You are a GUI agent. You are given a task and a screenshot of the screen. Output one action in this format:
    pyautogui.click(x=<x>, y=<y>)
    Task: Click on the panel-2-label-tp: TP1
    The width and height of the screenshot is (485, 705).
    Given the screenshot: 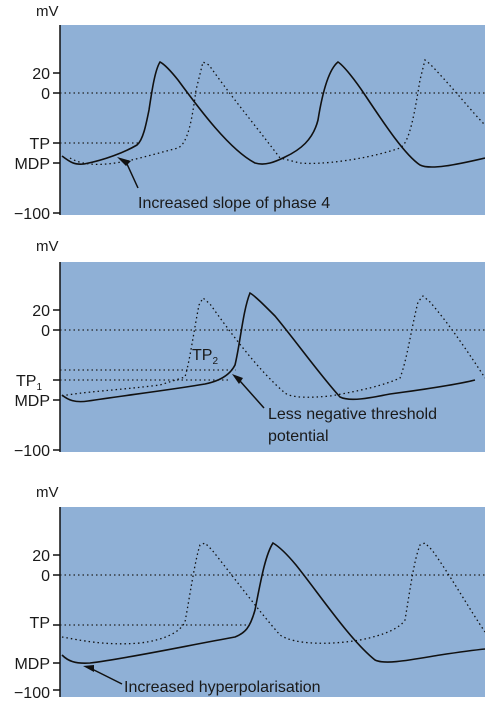 What is the action you would take?
    pyautogui.click(x=29, y=383)
    